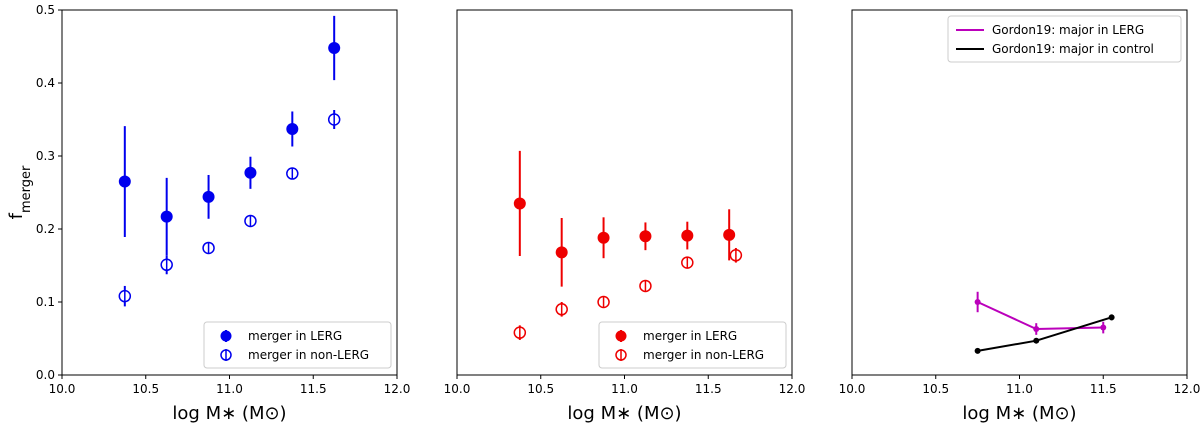 The height and width of the screenshot is (430, 1200). I want to click on y-axis-label: fmerger, so click(20, 192).